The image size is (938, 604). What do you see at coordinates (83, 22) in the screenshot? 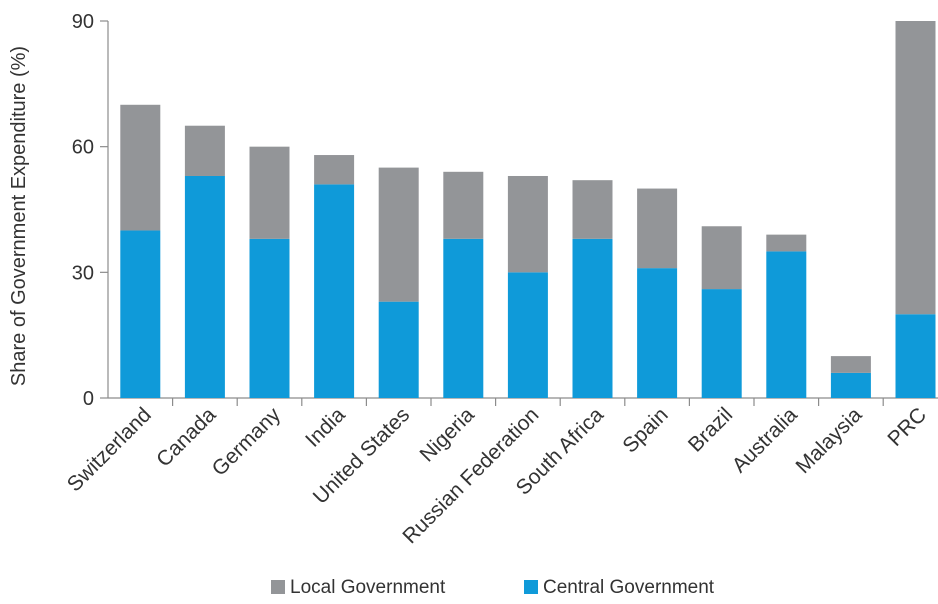
I see `y-tick-label: 90` at bounding box center [83, 22].